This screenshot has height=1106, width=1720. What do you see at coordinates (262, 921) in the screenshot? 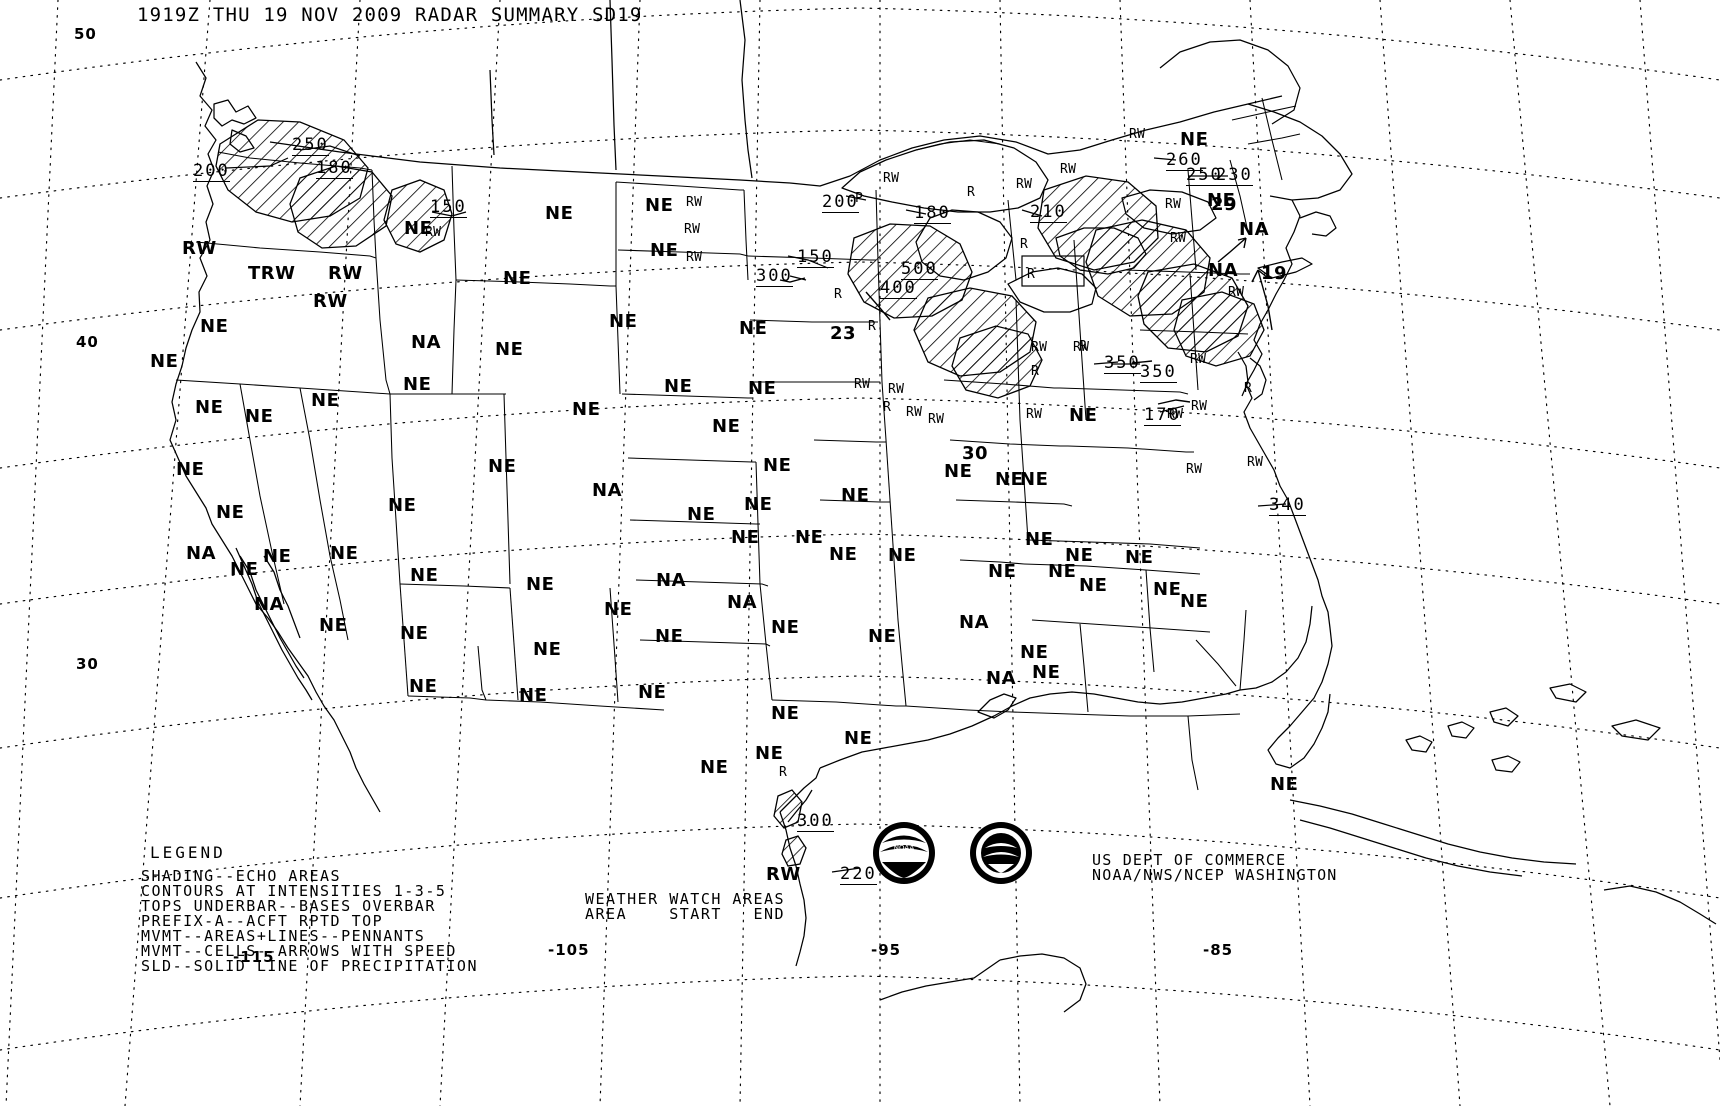
I see `legend-line-4: PREFIX-A--ACFT RPTD TOP` at bounding box center [262, 921].